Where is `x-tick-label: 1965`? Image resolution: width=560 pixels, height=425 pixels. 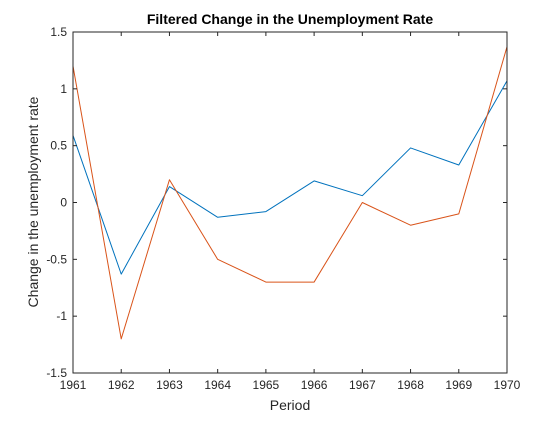 x-tick-label: 1965 is located at coordinates (266, 385).